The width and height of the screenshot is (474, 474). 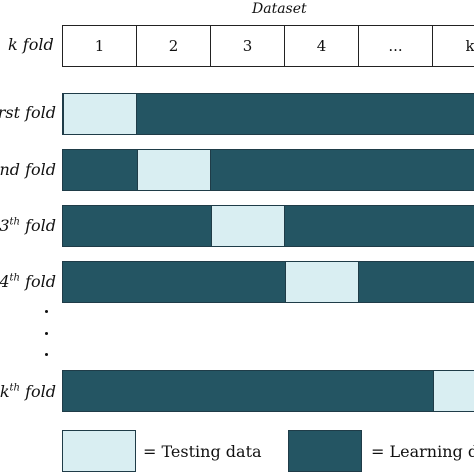 What do you see at coordinates (5, 391) in the screenshot?
I see `fold-label-k-letter: k` at bounding box center [5, 391].